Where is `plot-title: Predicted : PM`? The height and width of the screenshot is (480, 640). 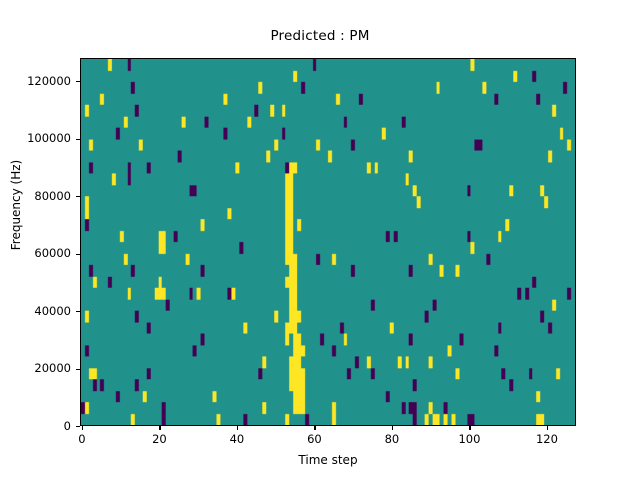 plot-title: Predicted : PM is located at coordinates (320, 36).